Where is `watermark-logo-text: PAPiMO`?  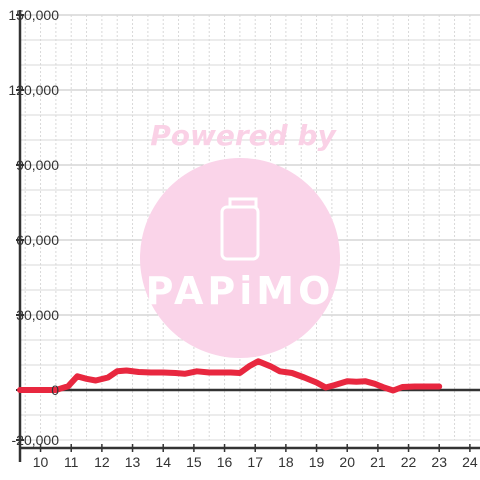
watermark-logo-text: PAPiMO is located at coordinates (240, 291).